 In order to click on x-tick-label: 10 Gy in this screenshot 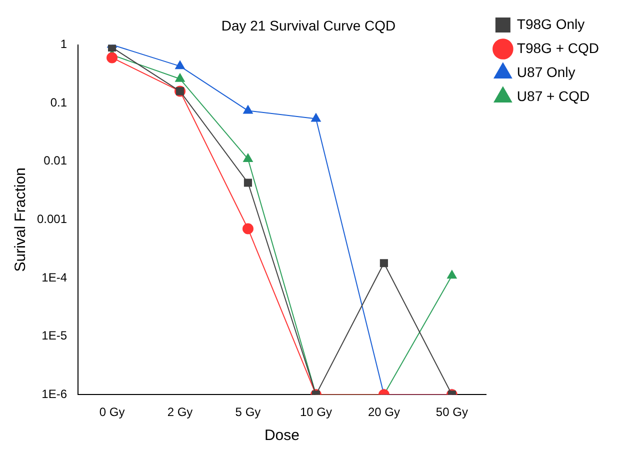, I will do `click(316, 412)`.